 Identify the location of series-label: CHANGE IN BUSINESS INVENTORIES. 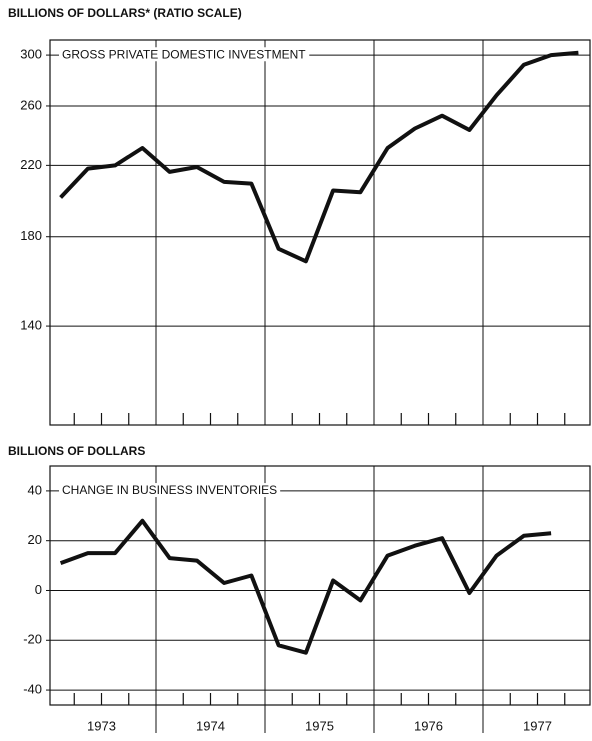
(169, 490).